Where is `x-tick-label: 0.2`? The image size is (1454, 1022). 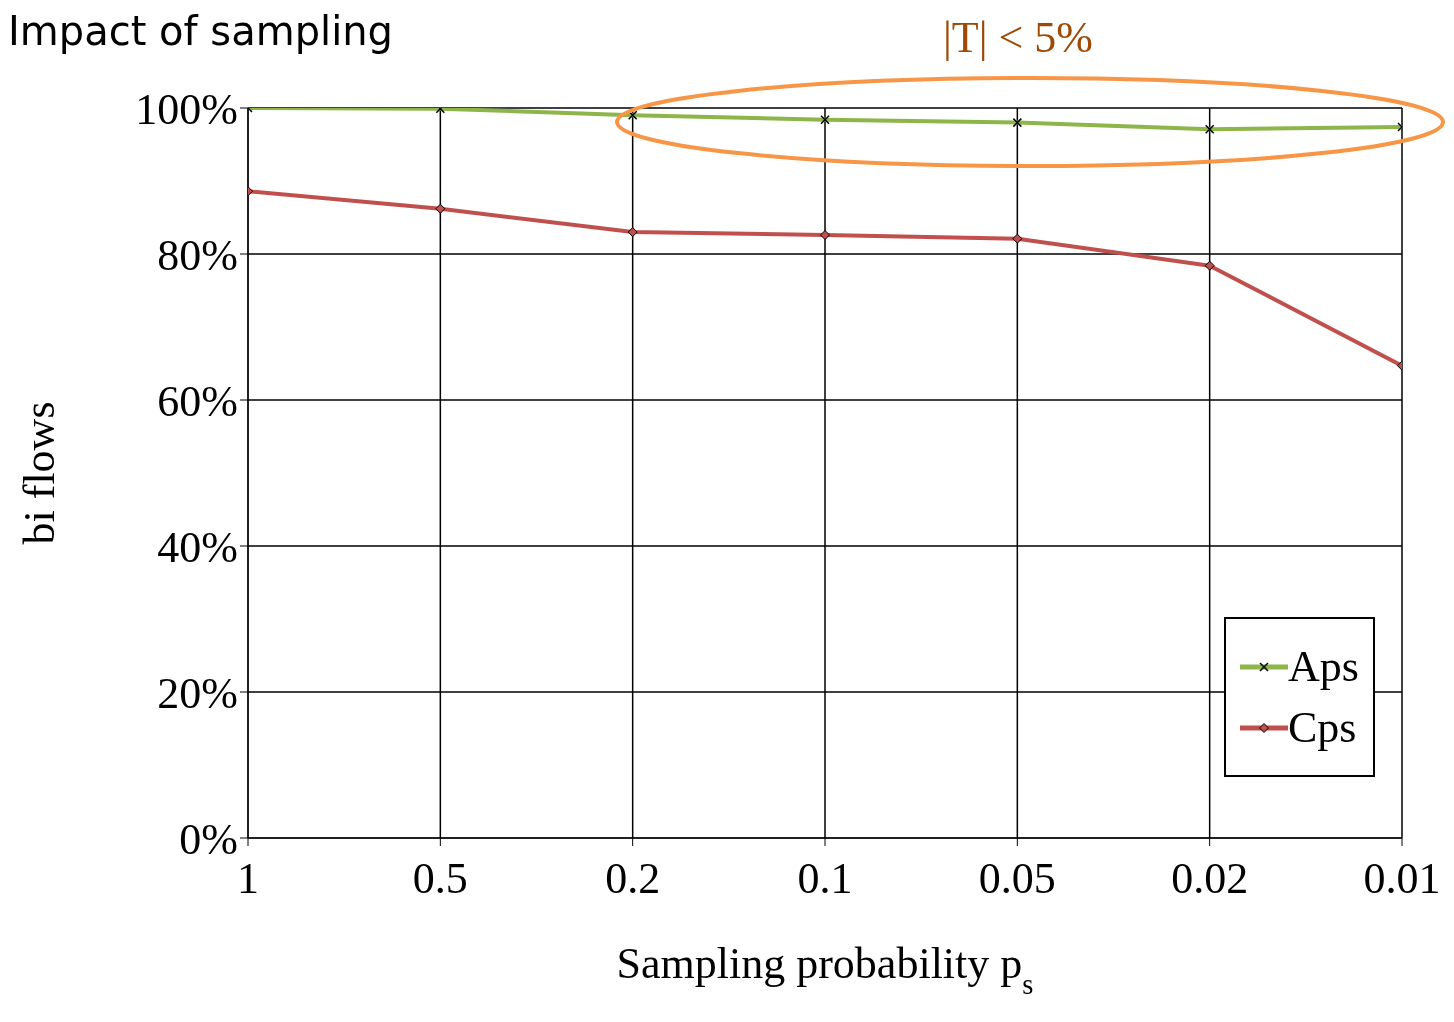
x-tick-label: 0.2 is located at coordinates (633, 879).